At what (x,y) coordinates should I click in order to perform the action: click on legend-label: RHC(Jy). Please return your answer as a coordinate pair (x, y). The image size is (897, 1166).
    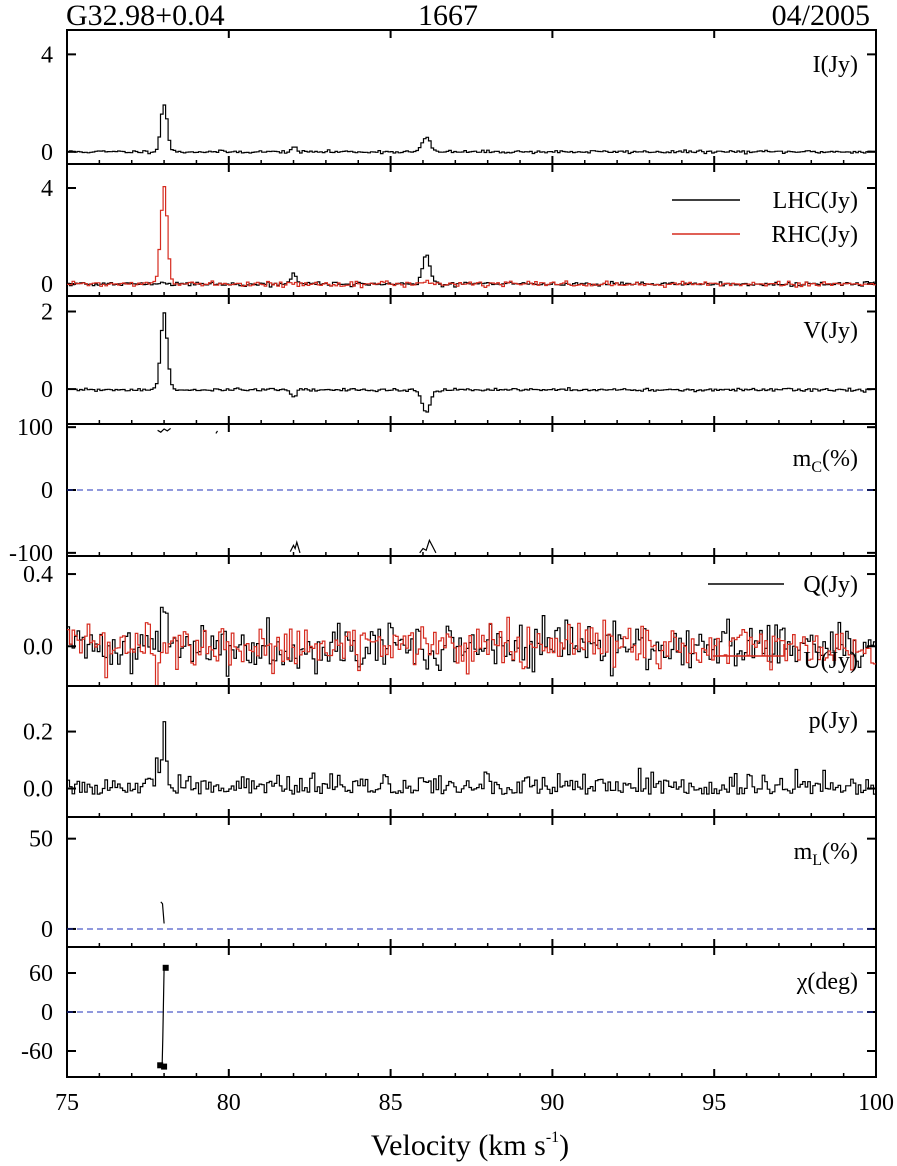
    Looking at the image, I should click on (814, 235).